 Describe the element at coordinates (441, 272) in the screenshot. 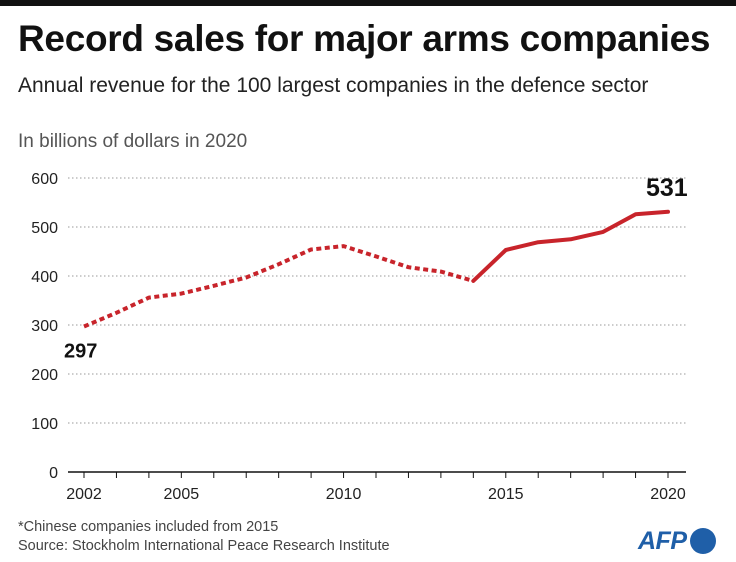

I see `data-point-2013` at that location.